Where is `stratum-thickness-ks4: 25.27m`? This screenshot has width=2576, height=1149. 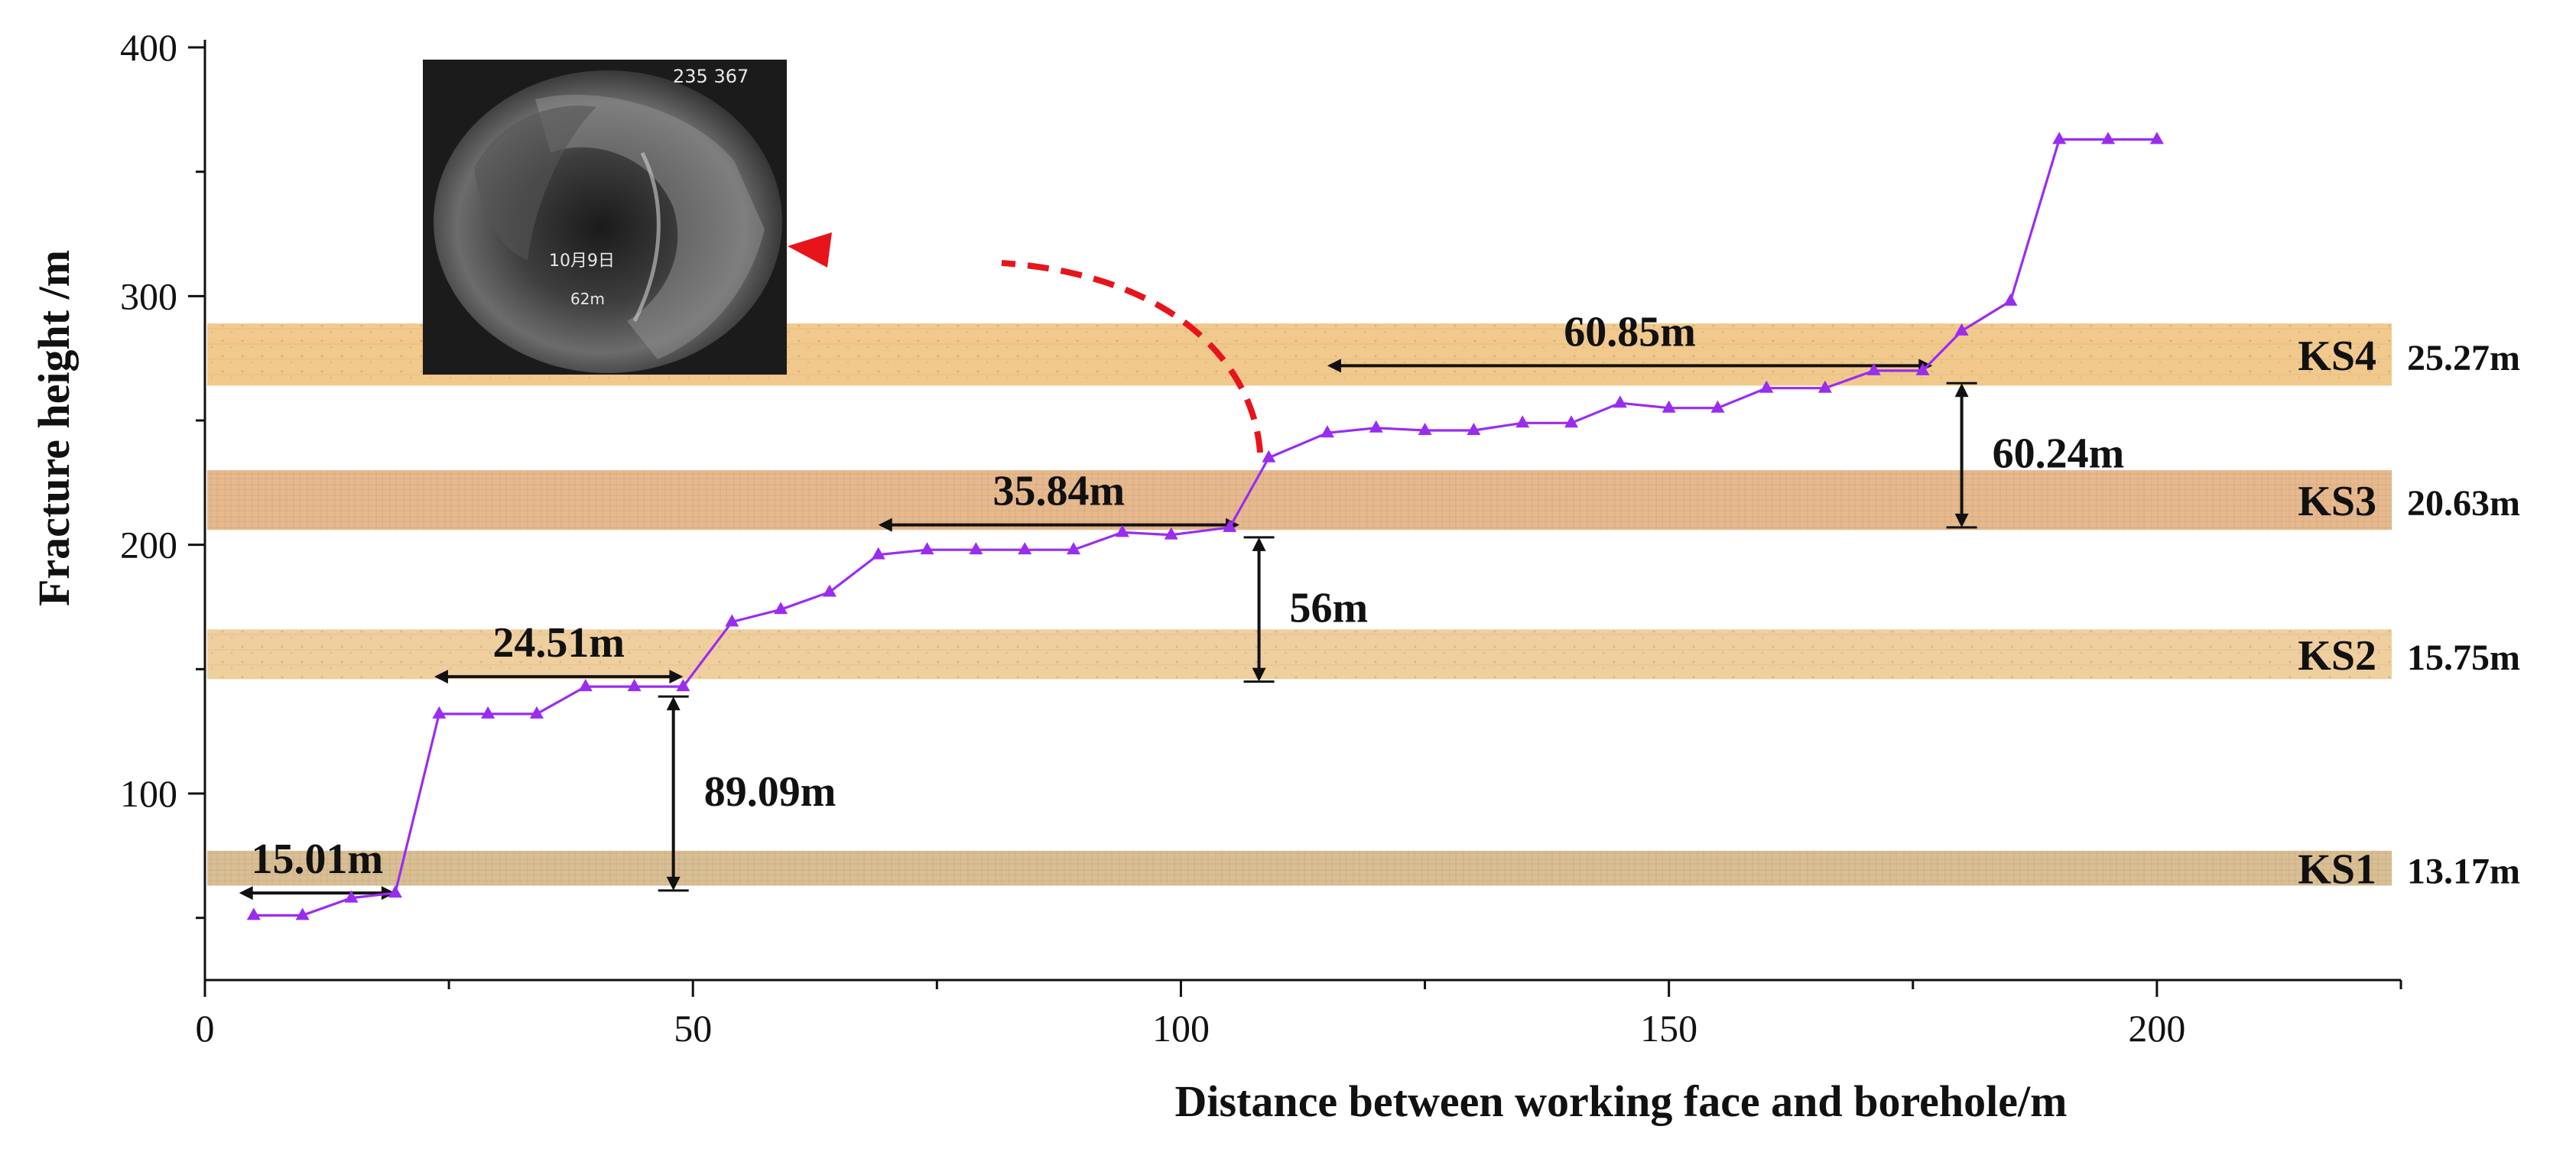
stratum-thickness-ks4: 25.27m is located at coordinates (2464, 358).